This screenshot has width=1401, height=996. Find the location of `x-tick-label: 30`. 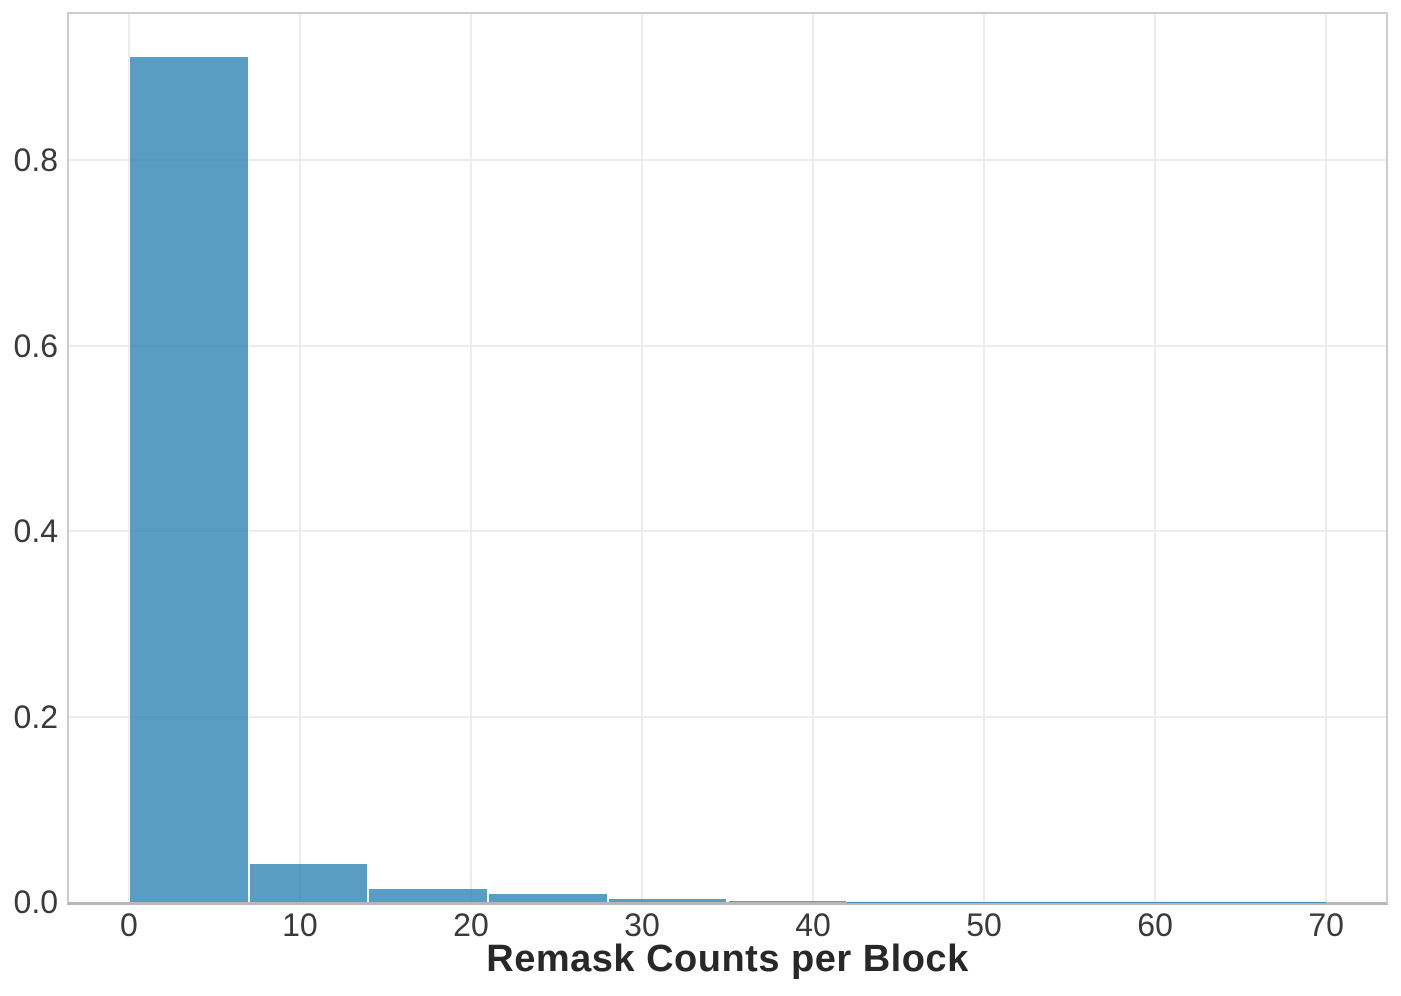

x-tick-label: 30 is located at coordinates (642, 925).